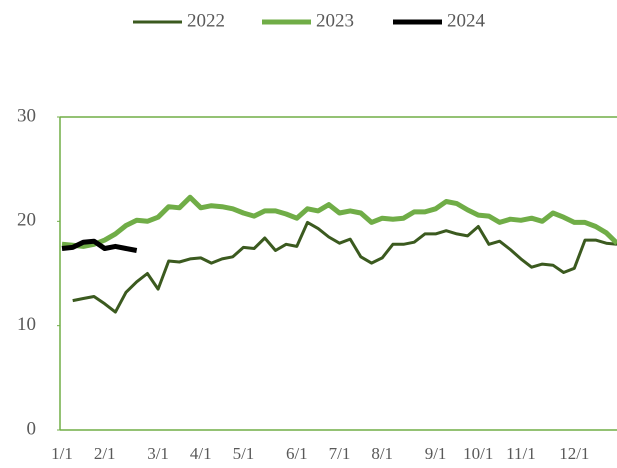 The width and height of the screenshot is (617, 468). I want to click on y-tick-label: 20, so click(26, 220).